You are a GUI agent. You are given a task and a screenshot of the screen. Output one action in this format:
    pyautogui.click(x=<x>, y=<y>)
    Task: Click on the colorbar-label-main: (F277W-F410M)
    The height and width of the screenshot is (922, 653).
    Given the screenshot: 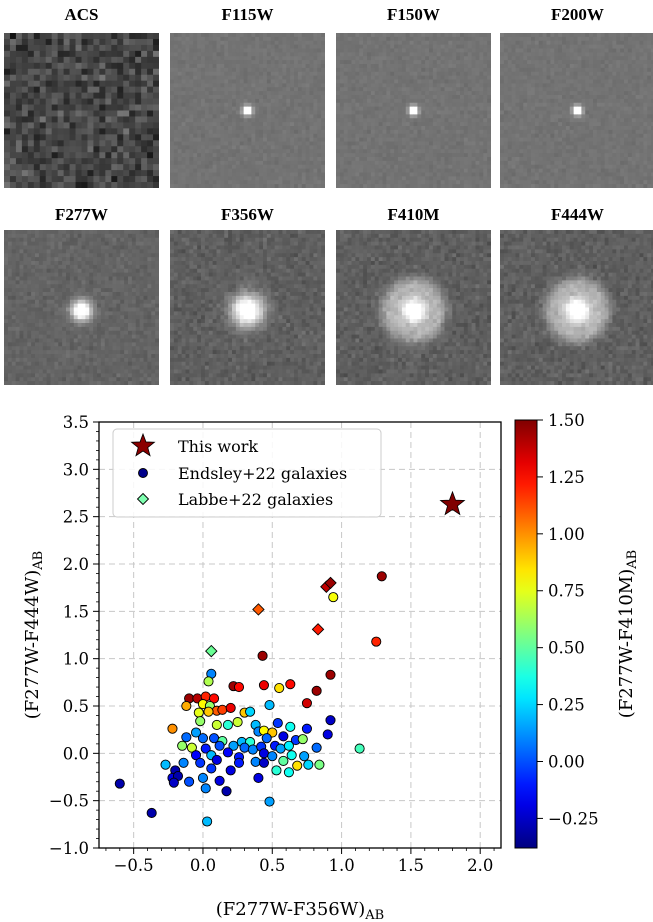 What is the action you would take?
    pyautogui.click(x=626, y=643)
    